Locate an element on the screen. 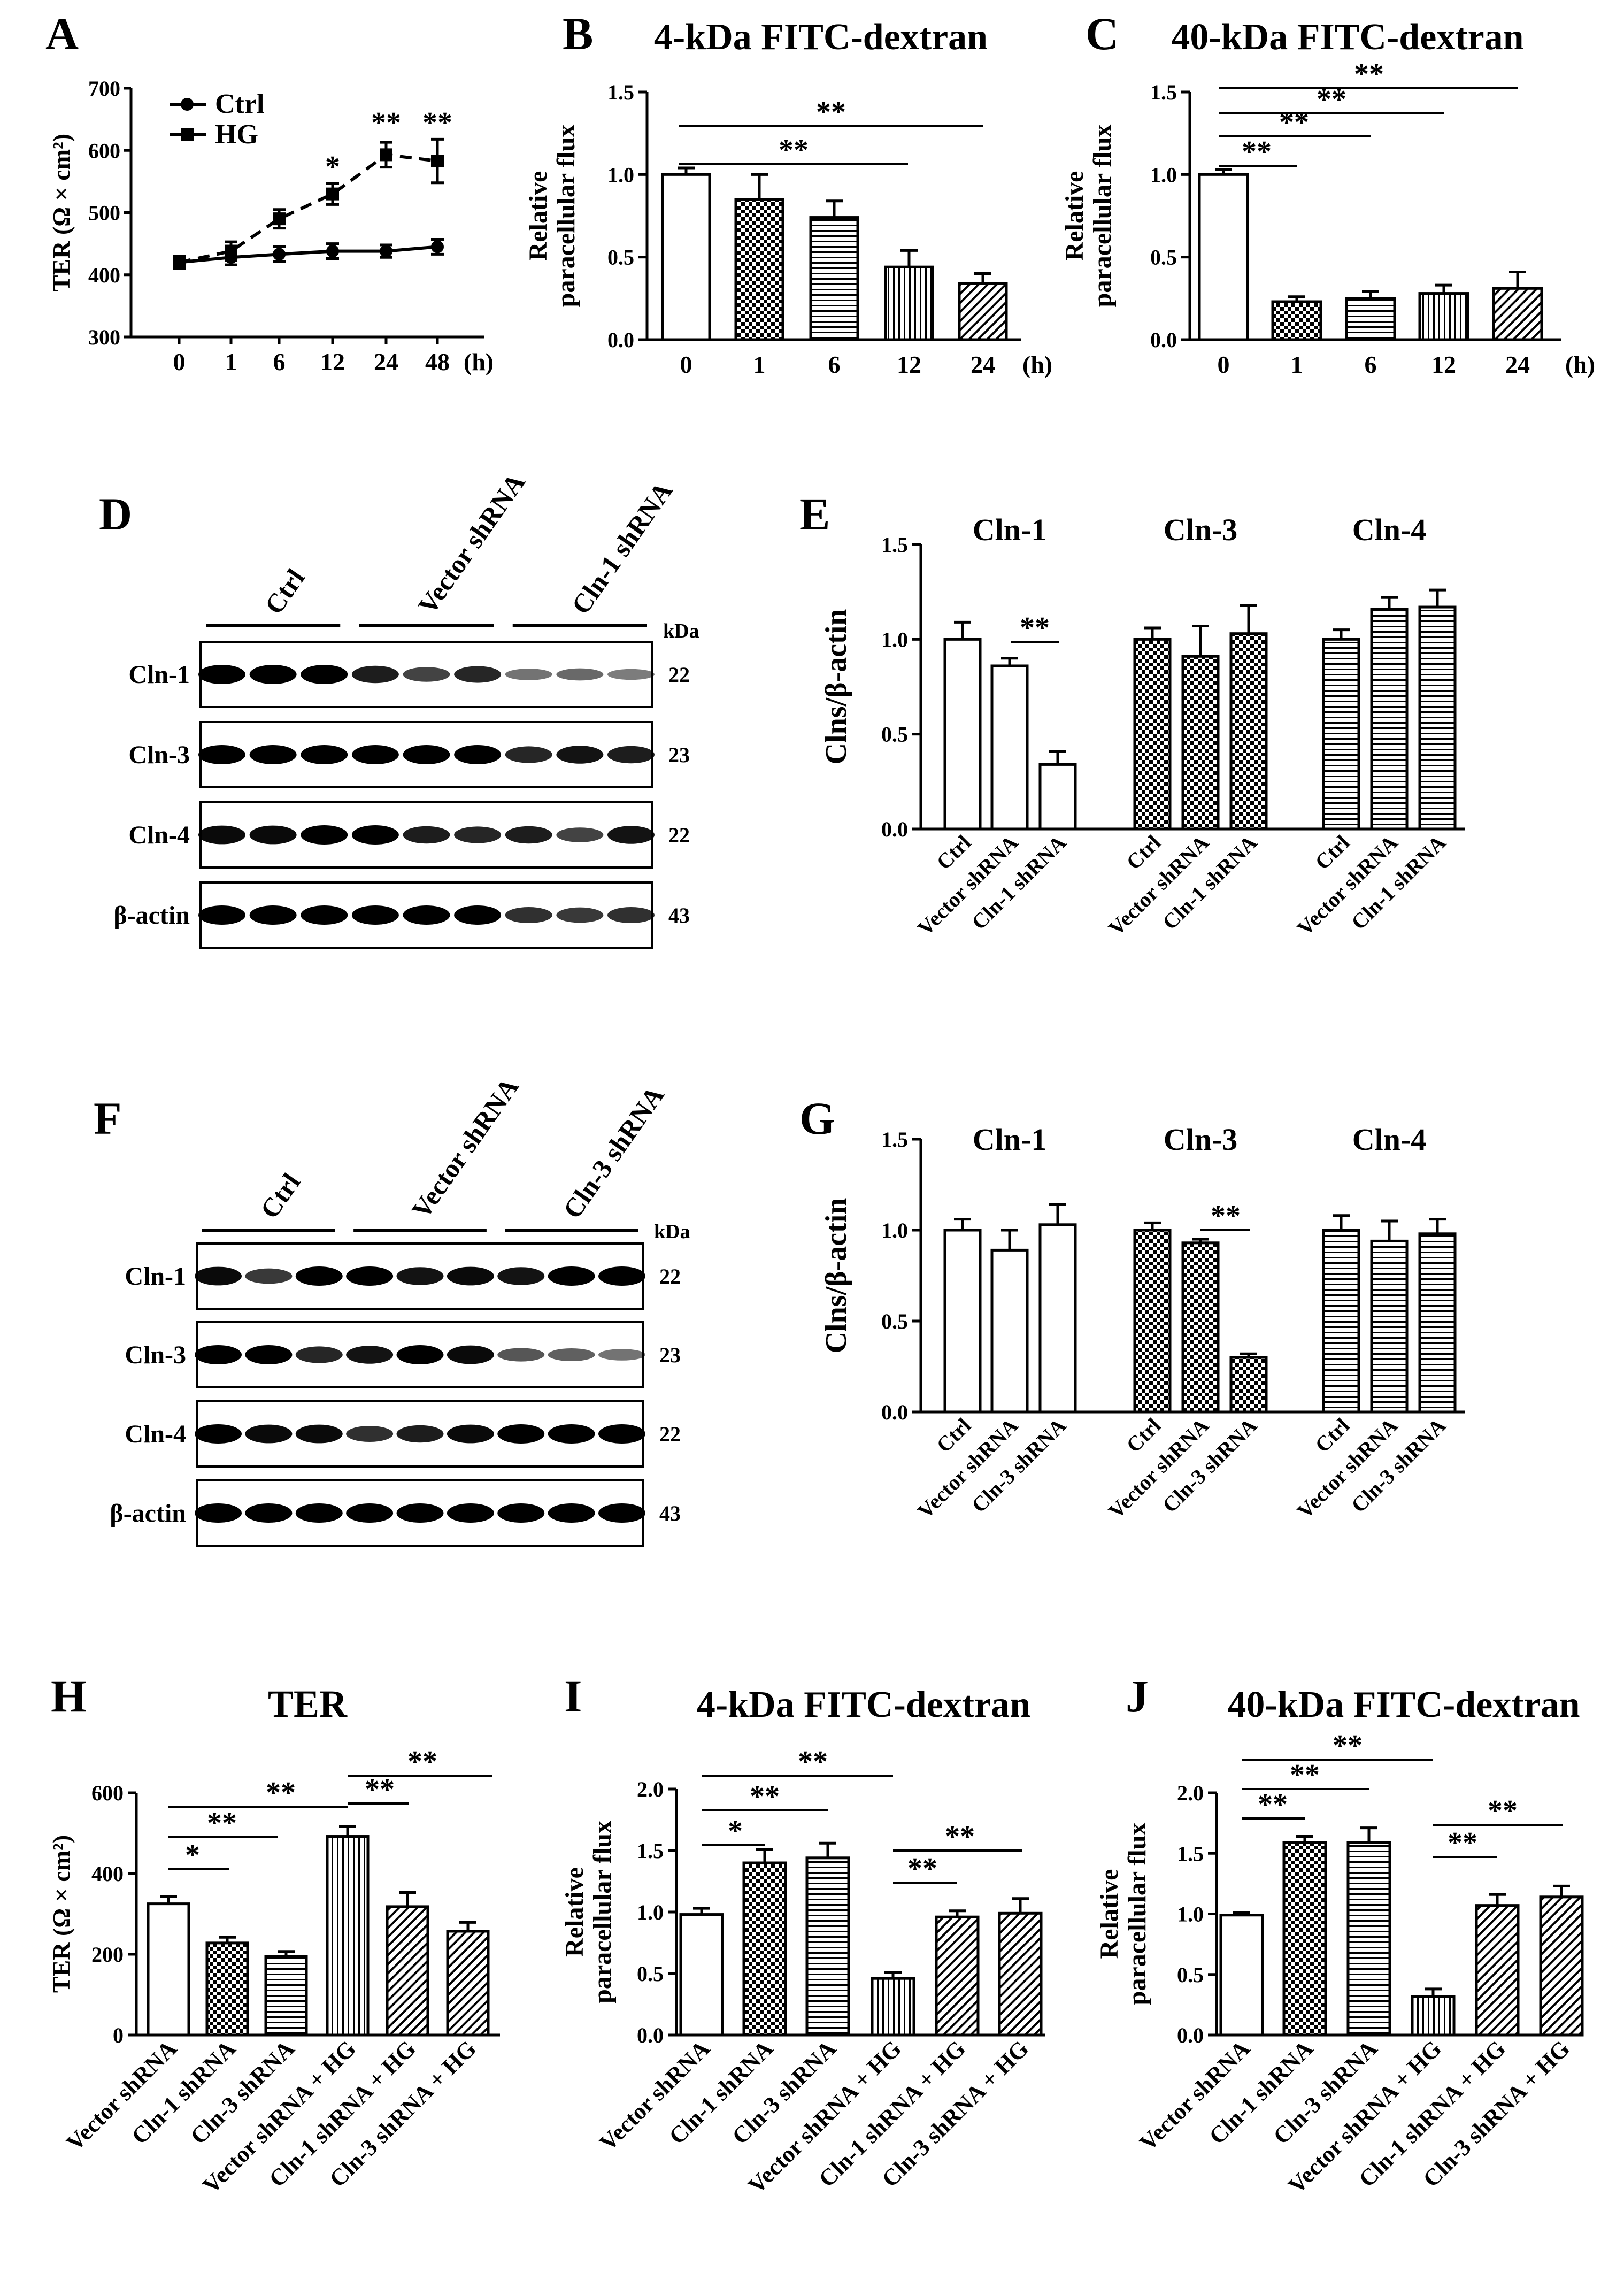 This screenshot has width=1624, height=2280. y-tick-label: 200 is located at coordinates (107, 1955).